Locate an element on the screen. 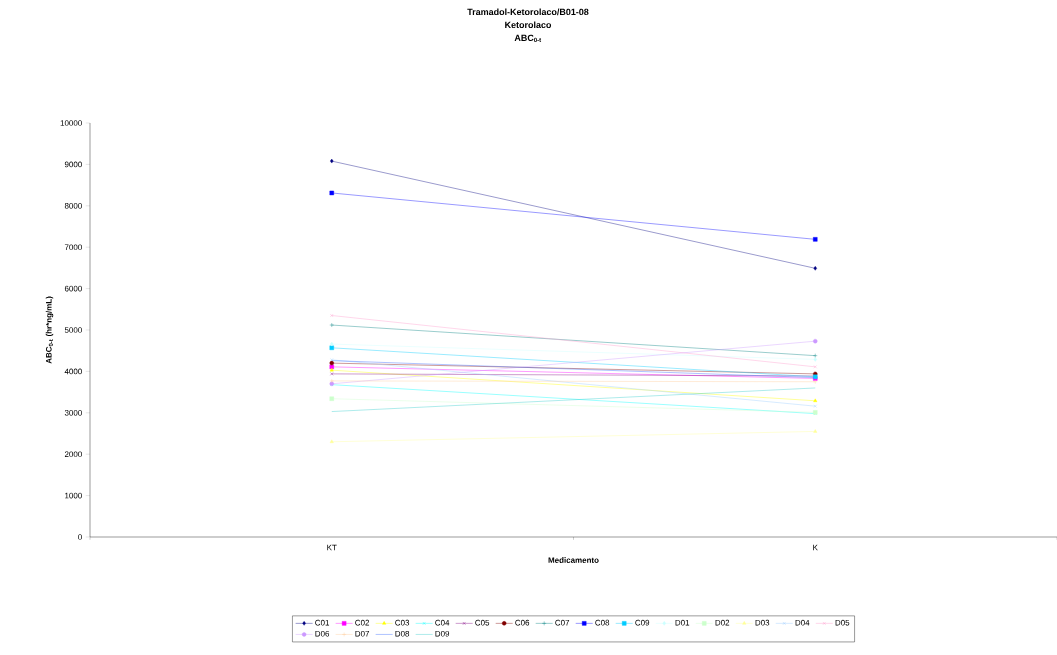 The width and height of the screenshot is (1057, 655). chart-title: Tramadol-Ketorolaco/B01-08 Ketorolaco ABC$_{0-t}$ is located at coordinates (528, 25).